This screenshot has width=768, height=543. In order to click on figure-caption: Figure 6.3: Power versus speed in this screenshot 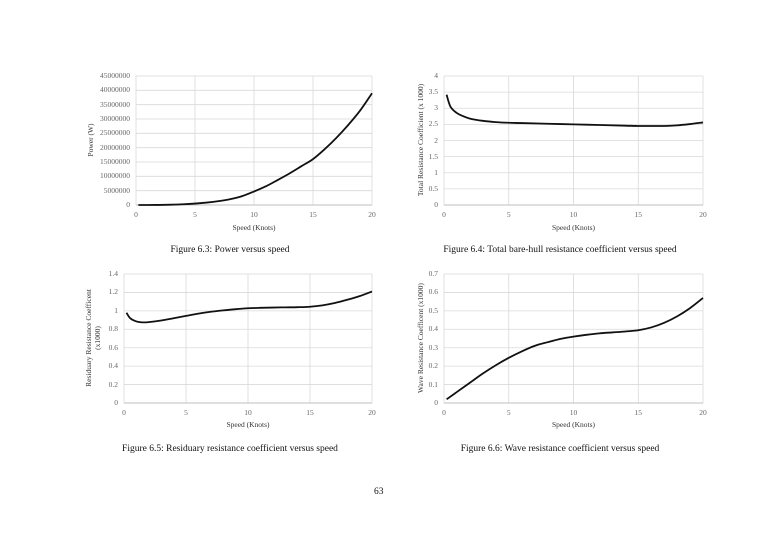, I will do `click(230, 250)`.